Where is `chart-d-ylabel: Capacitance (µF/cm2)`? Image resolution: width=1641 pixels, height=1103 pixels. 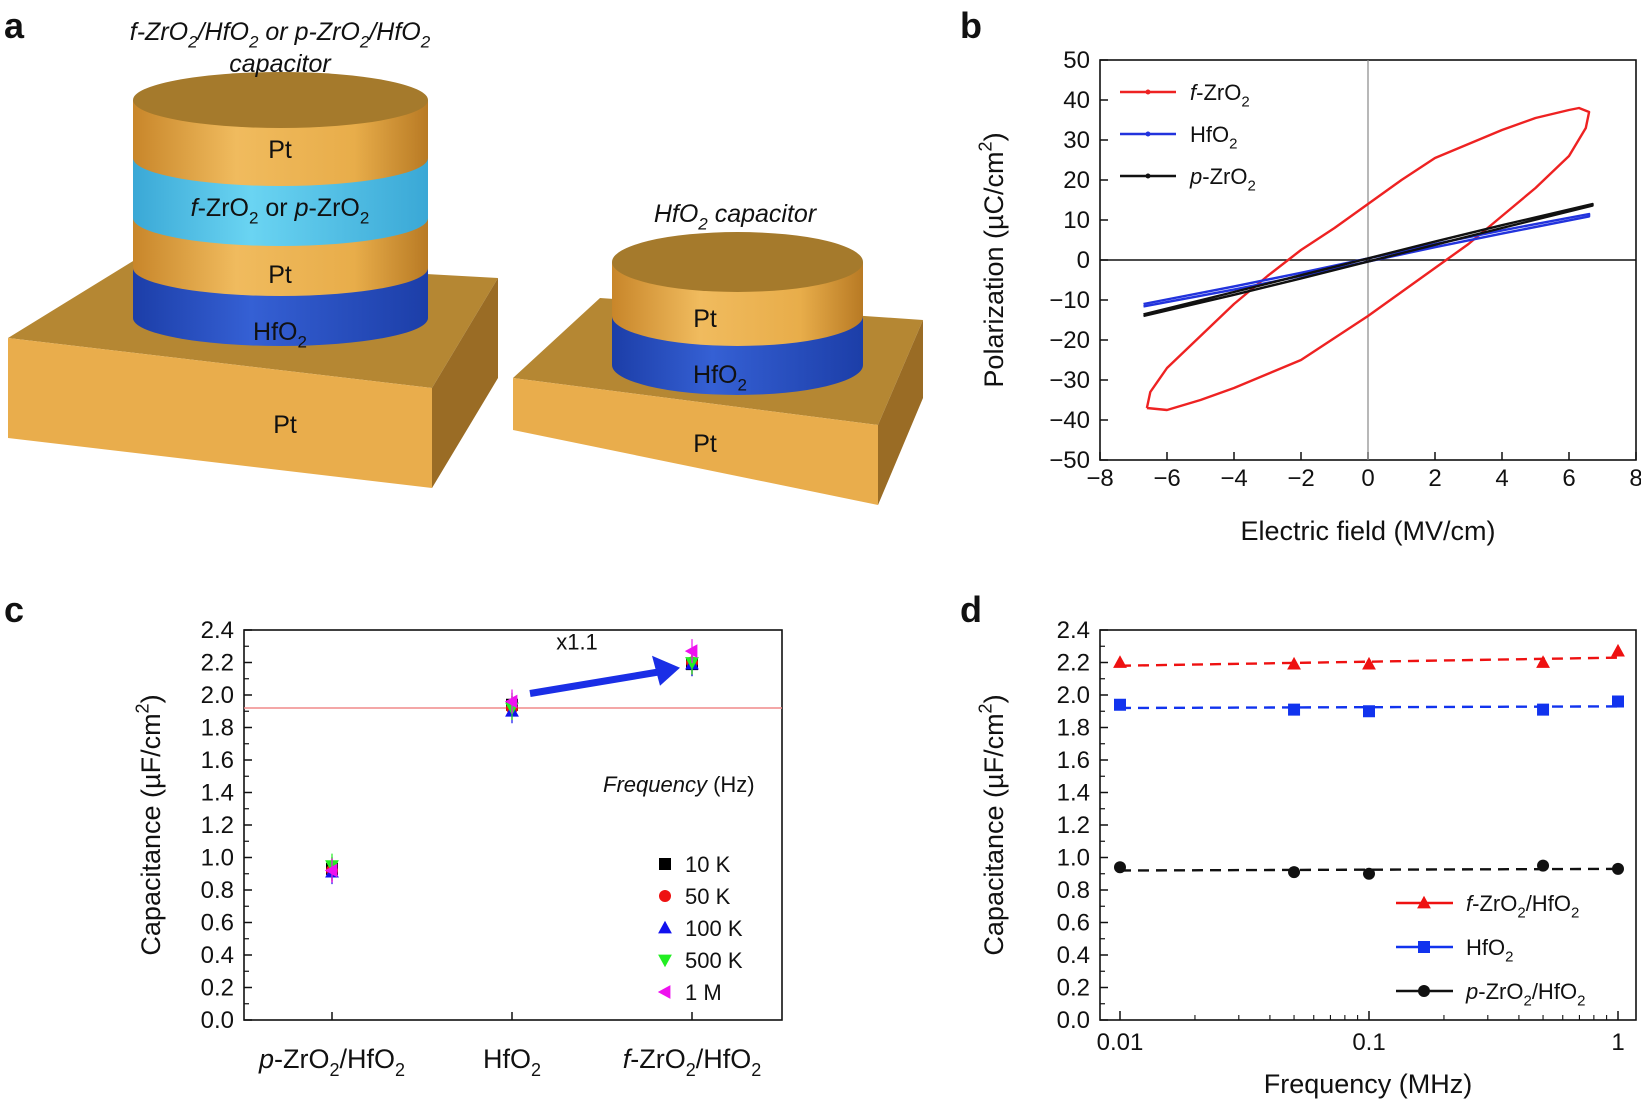 chart-d-ylabel: Capacitance (µF/cm2) is located at coordinates (992, 824).